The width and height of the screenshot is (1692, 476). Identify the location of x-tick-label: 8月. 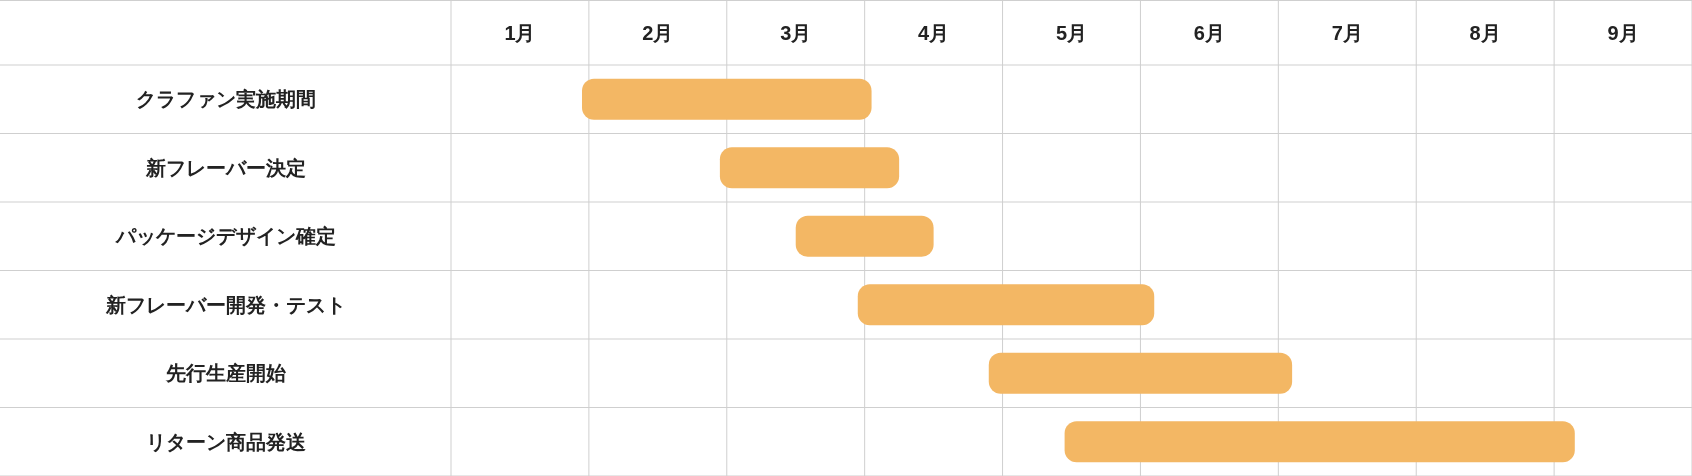
(1485, 32).